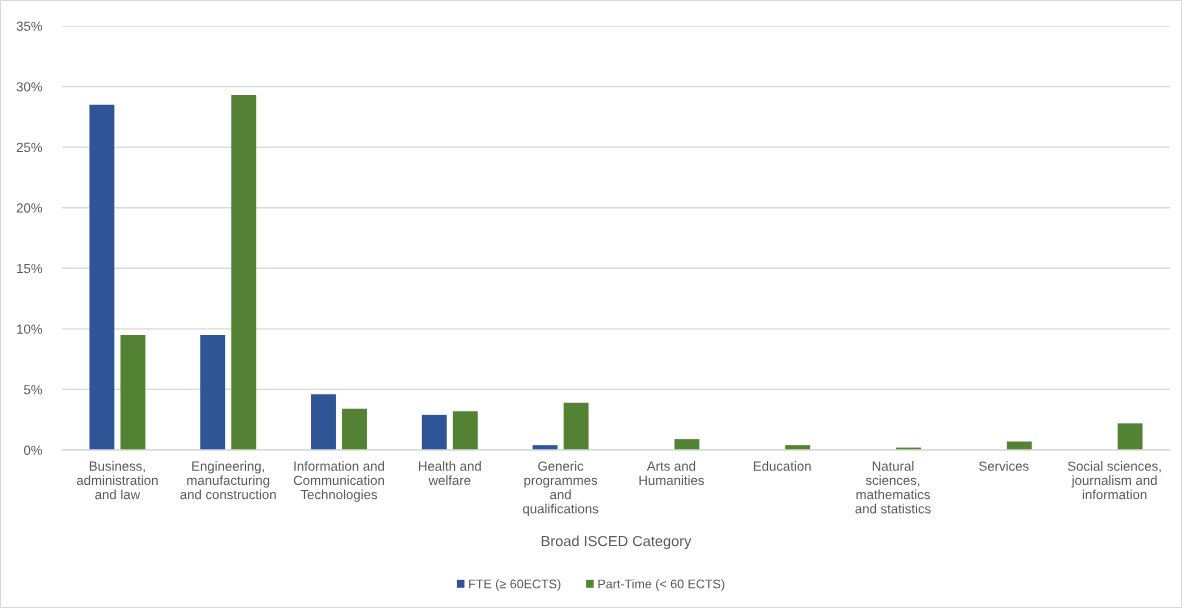 This screenshot has width=1182, height=608. What do you see at coordinates (33, 450) in the screenshot?
I see `y-tick-label: 0%` at bounding box center [33, 450].